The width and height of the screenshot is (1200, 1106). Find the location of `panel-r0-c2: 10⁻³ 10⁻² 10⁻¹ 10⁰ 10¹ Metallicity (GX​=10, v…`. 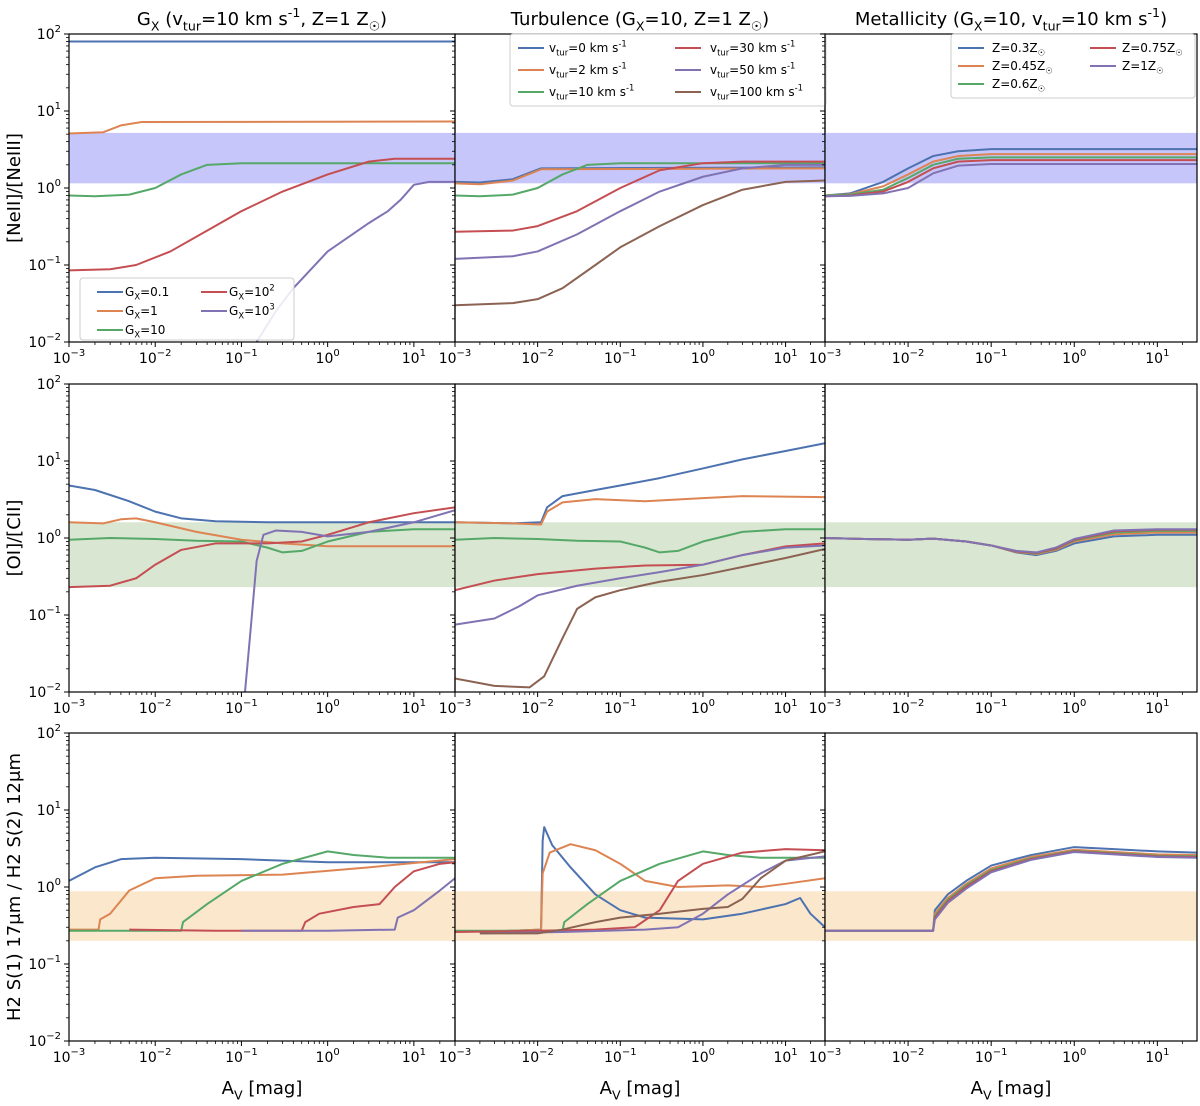

panel-r0-c2: 10⁻³ 10⁻² 10⁻¹ 10⁰ 10¹ Metallicity (GX​=10, v… is located at coordinates (1003, 186).